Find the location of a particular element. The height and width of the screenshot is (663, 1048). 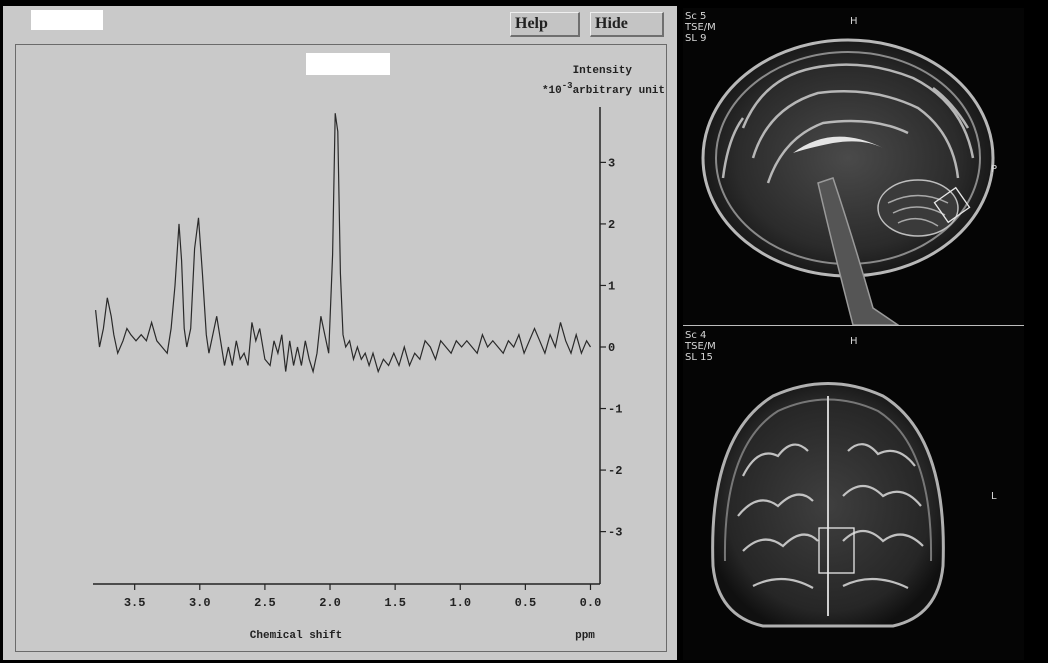

x-tick-label: 1.0 is located at coordinates (460, 603).